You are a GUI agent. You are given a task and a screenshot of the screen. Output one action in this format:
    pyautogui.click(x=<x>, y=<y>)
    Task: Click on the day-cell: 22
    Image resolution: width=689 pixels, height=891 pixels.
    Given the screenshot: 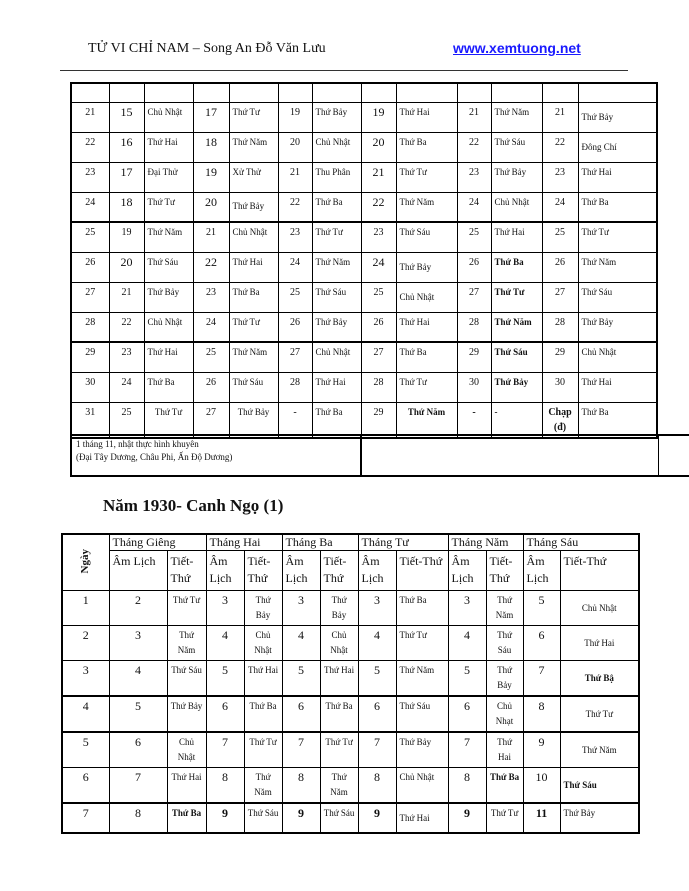 What is the action you would take?
    pyautogui.click(x=90, y=147)
    